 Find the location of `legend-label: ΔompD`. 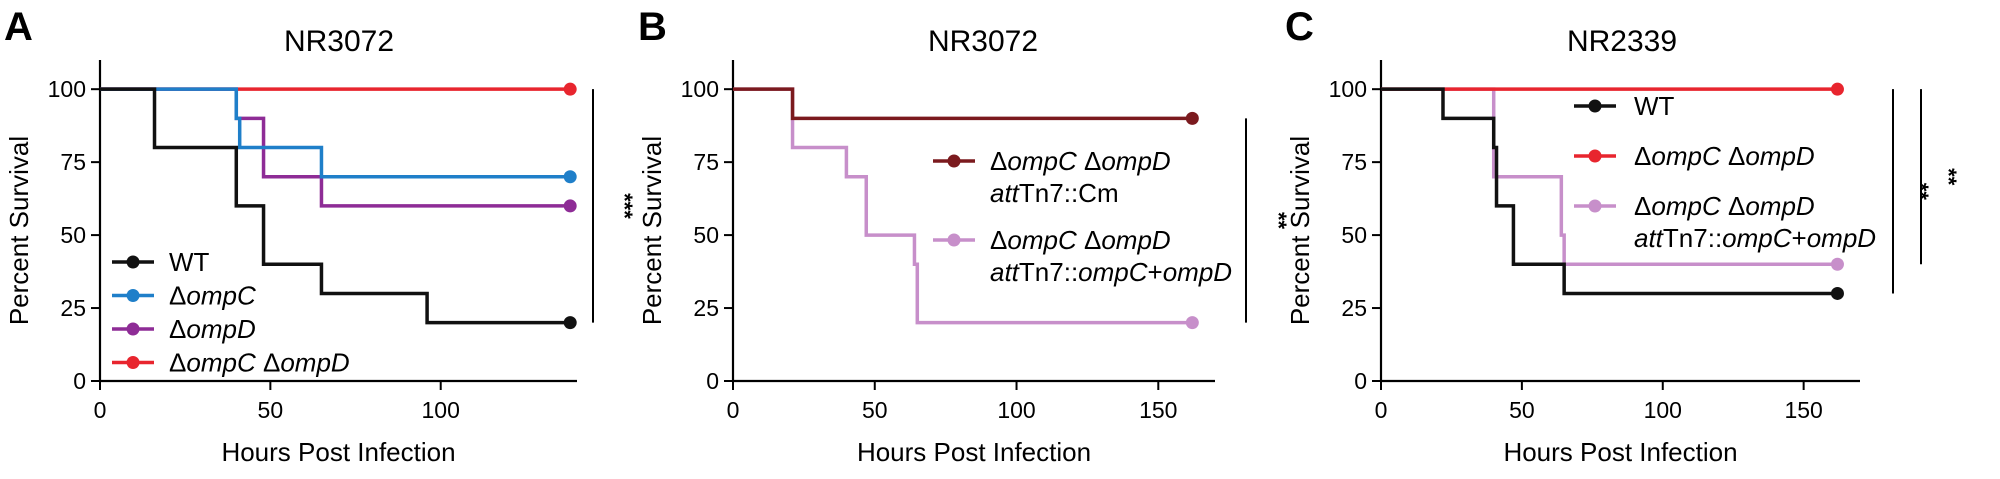

legend-label: ΔompD is located at coordinates (212, 329).